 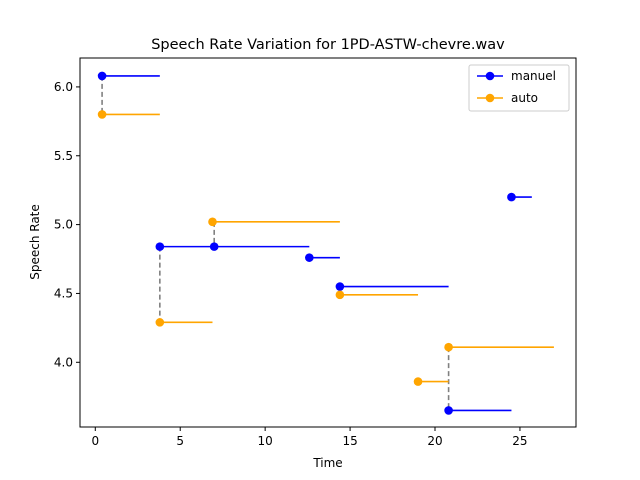 What do you see at coordinates (327, 463) in the screenshot?
I see `x-axis-label: Time` at bounding box center [327, 463].